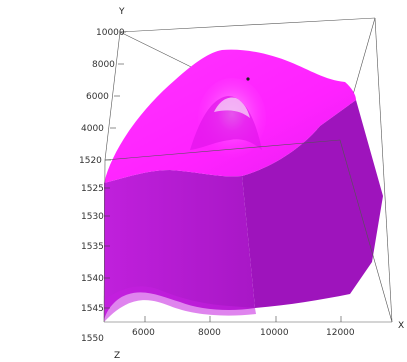  What do you see at coordinates (340, 333) in the screenshot?
I see `x-tick-label: 12000` at bounding box center [340, 333].